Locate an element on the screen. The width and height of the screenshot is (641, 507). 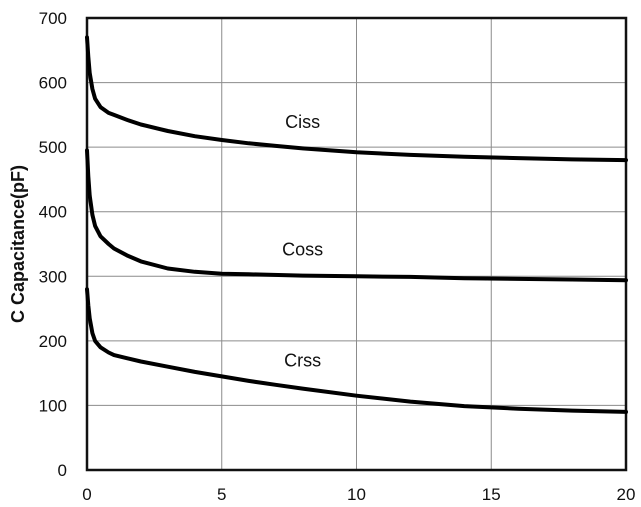
y-tick-label-4: 400 is located at coordinates (53, 212).